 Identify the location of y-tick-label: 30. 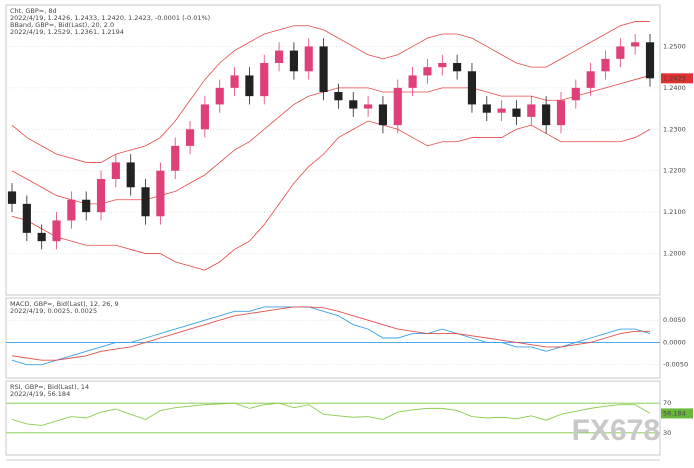
(667, 433).